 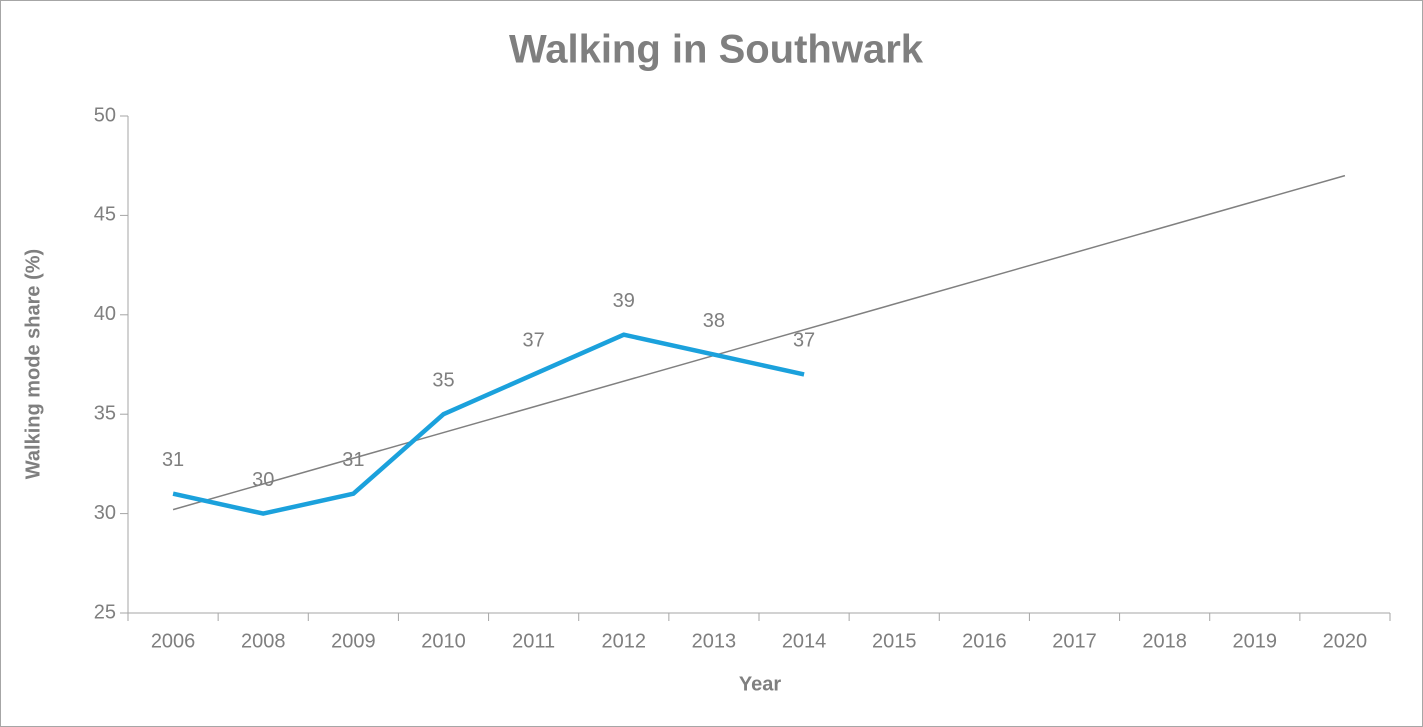 I want to click on data-label: 39, so click(x=624, y=301).